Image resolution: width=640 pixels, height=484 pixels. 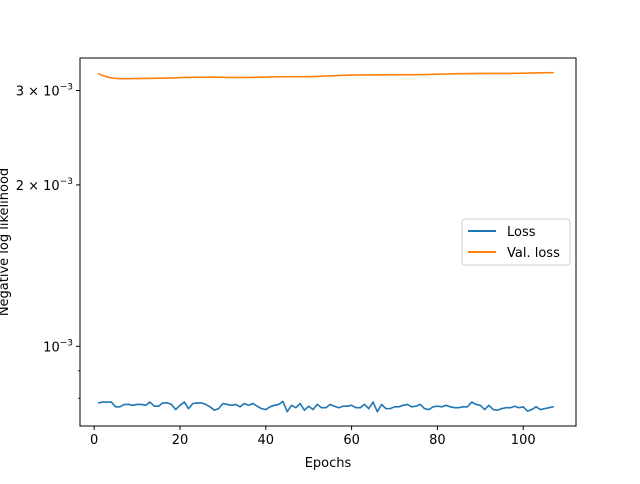 What do you see at coordinates (48, 241) in the screenshot?
I see `y-axis-ticks: 10−3 2 × 10−3 3 × 10−3` at bounding box center [48, 241].